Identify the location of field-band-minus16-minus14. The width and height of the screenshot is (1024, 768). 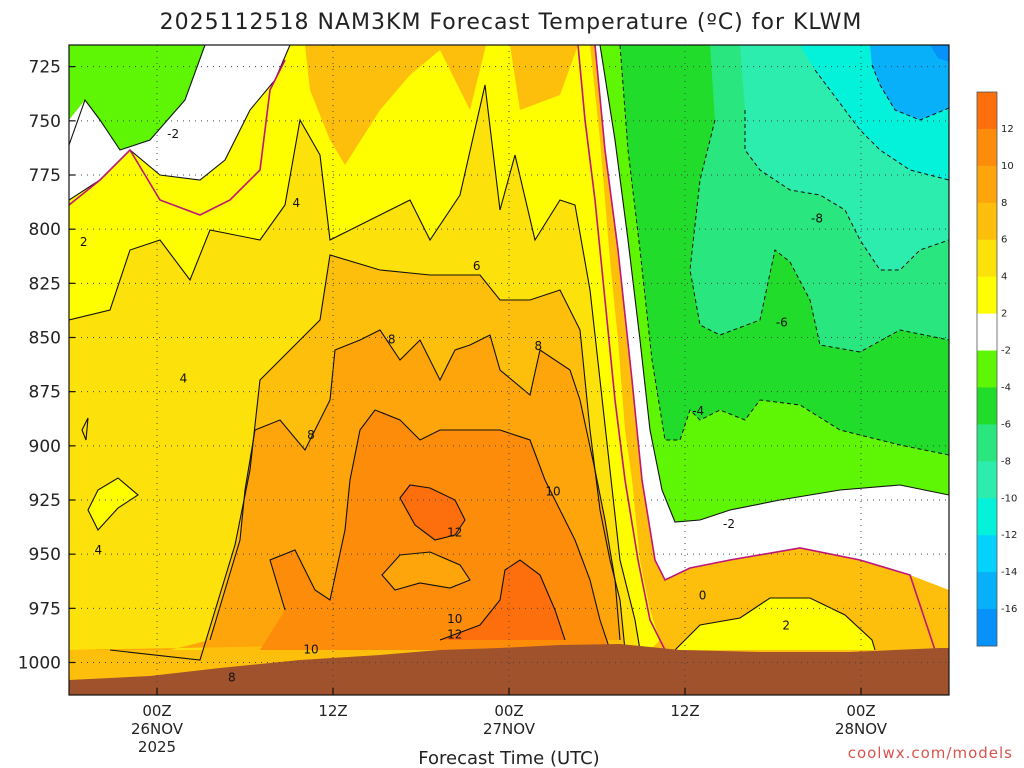
(909, 82).